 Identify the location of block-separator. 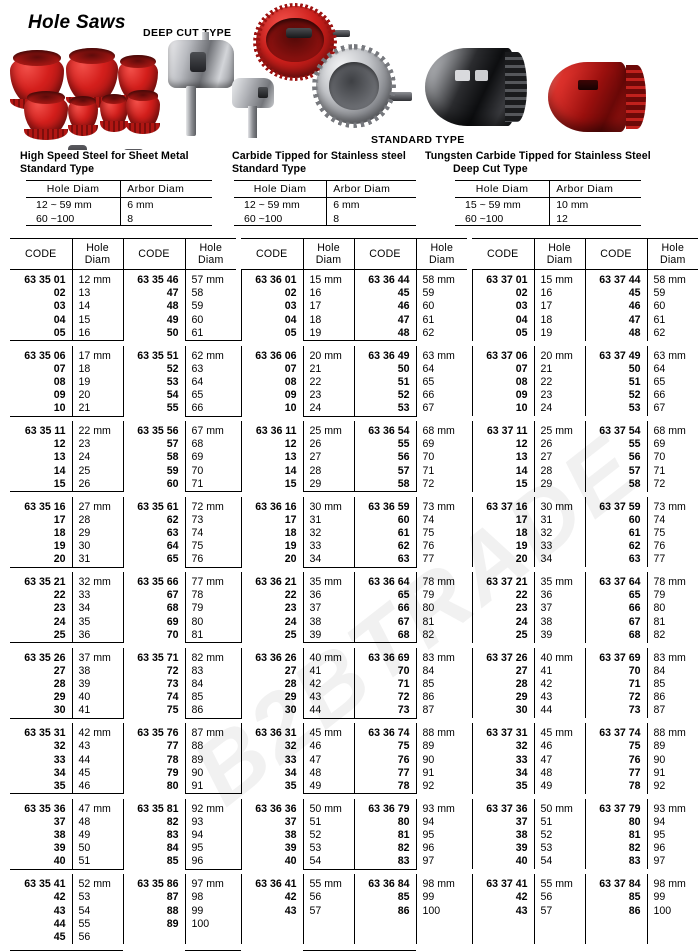
(354, 796).